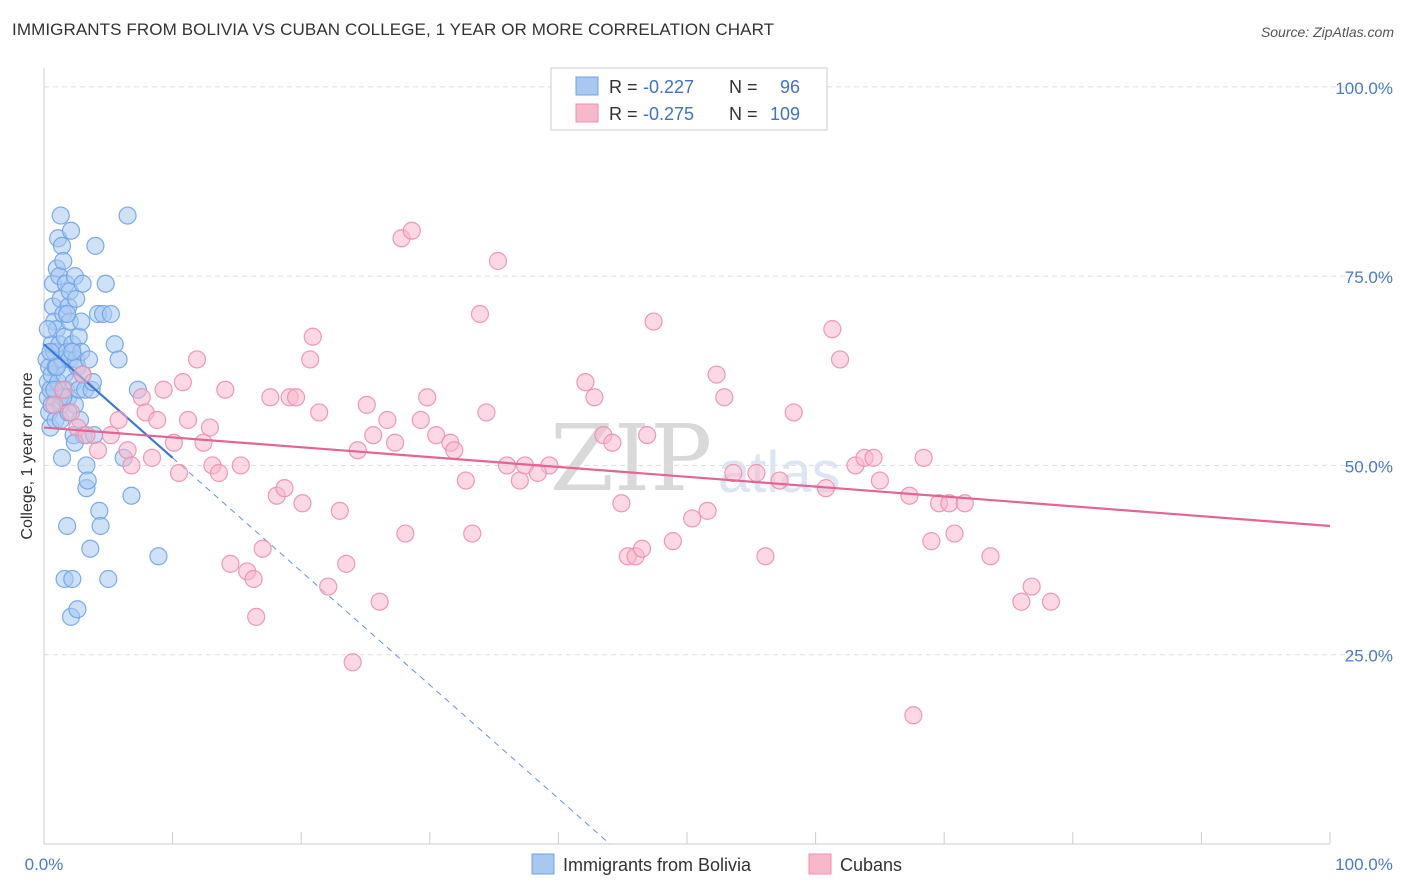 The image size is (1406, 892). What do you see at coordinates (623, 87) in the screenshot?
I see `legend-r-label-bolivia: R =` at bounding box center [623, 87].